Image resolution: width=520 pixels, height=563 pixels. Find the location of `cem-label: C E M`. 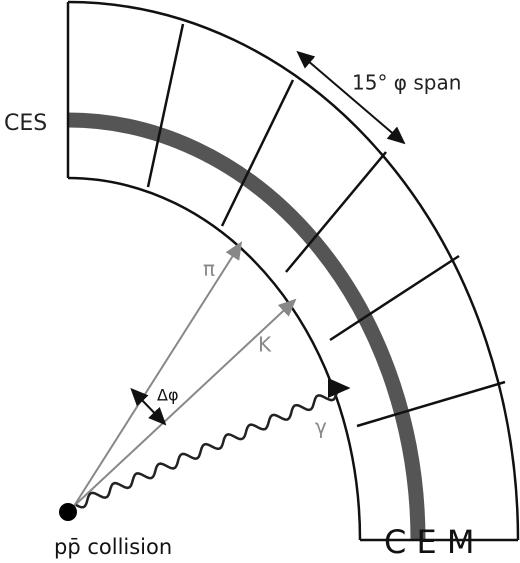

cem-label: C E M is located at coordinates (429, 542).